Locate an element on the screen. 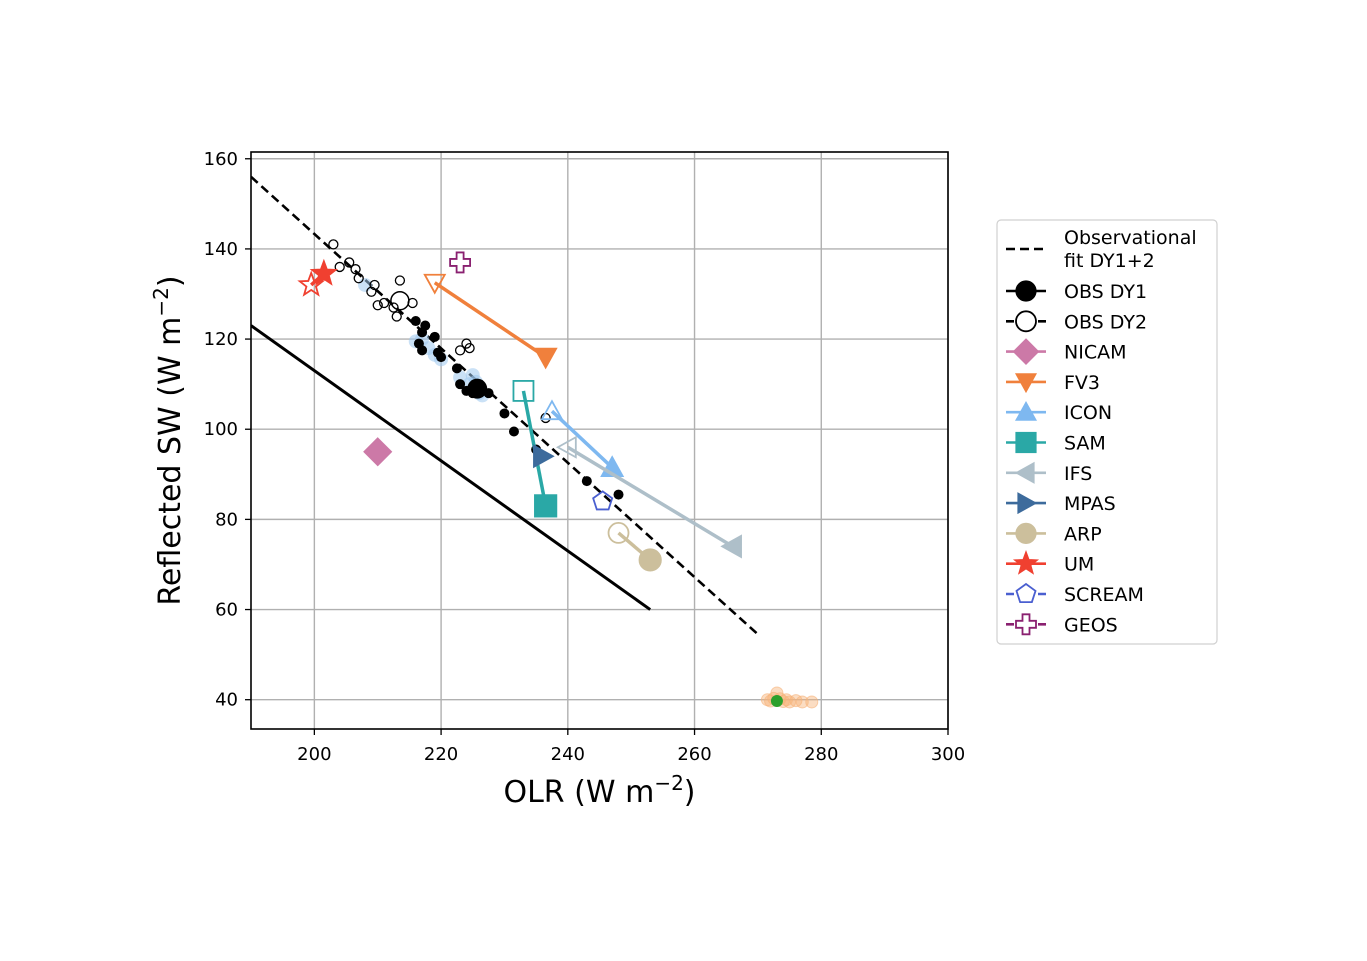 This screenshot has width=1367, height=961. legend-entry-5: FV3 is located at coordinates (1053, 383).